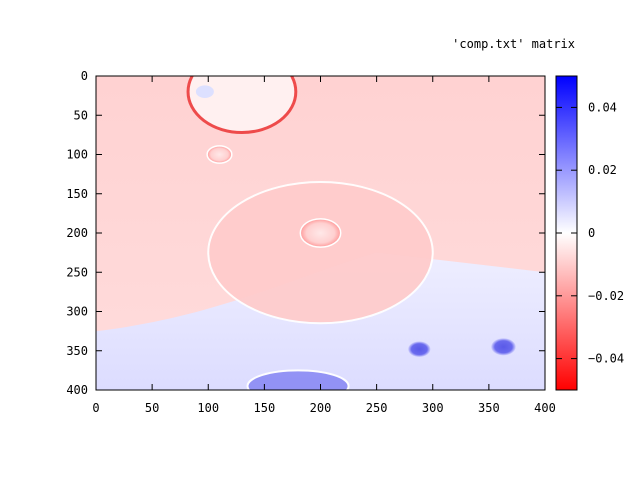 This screenshot has width=640, height=480. I want to click on colorbar-tick-label: −0.02, so click(606, 296).